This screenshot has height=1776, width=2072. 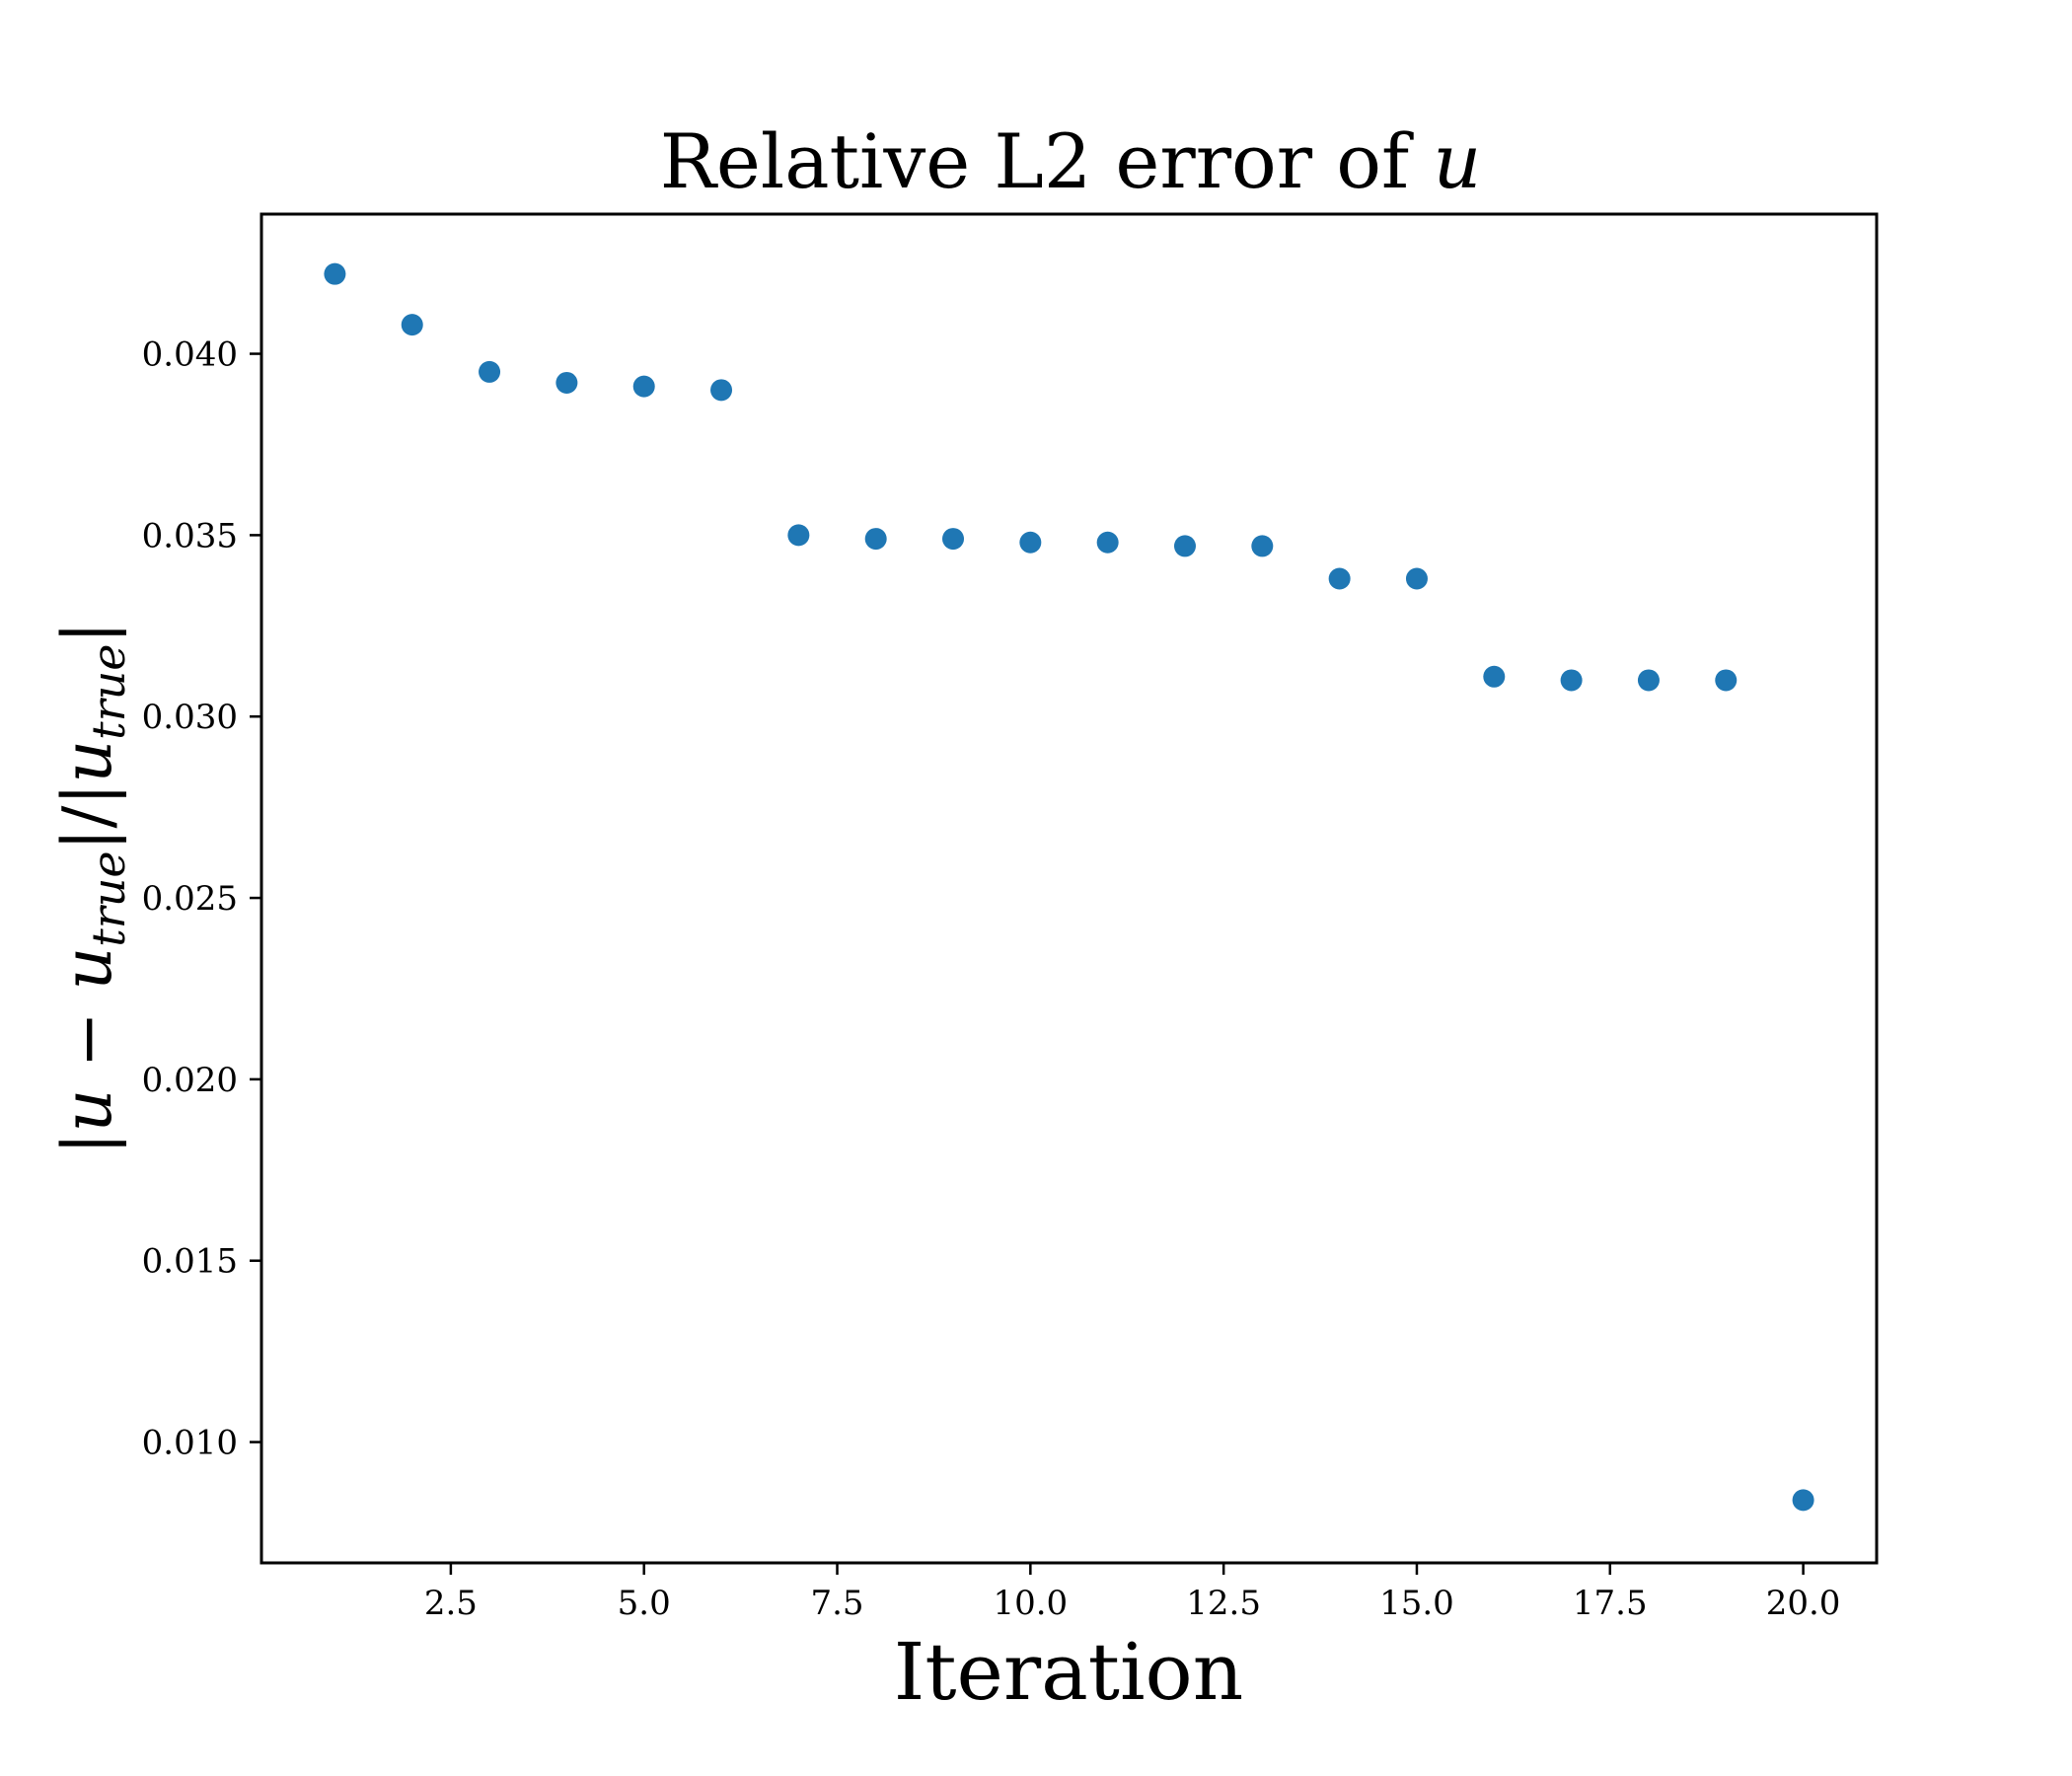 What do you see at coordinates (1069, 1672) in the screenshot?
I see `x-axis-label: Iteration` at bounding box center [1069, 1672].